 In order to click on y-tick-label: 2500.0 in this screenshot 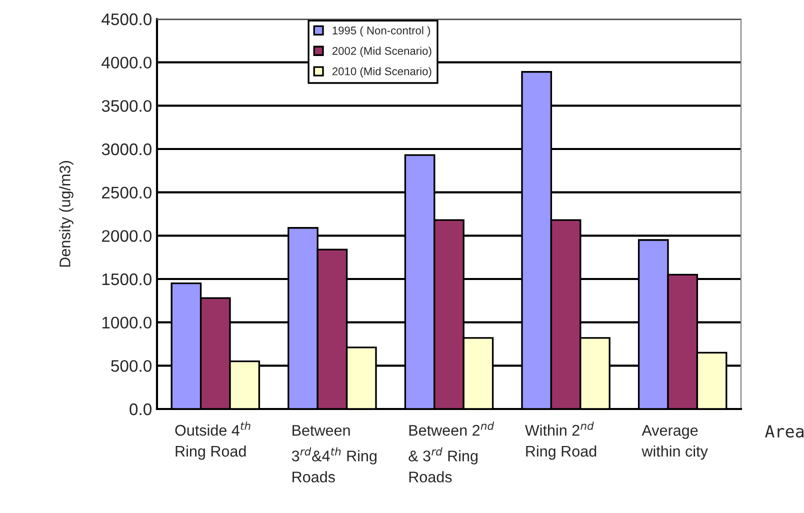, I will do `click(127, 192)`.